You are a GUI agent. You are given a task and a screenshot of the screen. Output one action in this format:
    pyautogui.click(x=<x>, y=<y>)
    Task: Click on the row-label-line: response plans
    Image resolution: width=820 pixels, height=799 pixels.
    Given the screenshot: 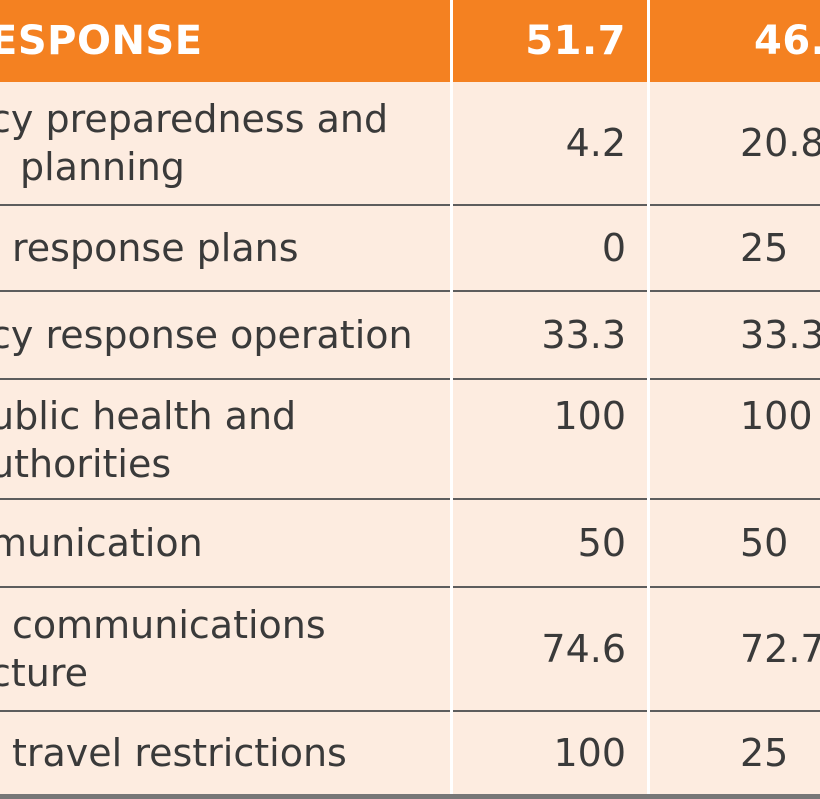 What is the action you would take?
    pyautogui.click(x=155, y=248)
    